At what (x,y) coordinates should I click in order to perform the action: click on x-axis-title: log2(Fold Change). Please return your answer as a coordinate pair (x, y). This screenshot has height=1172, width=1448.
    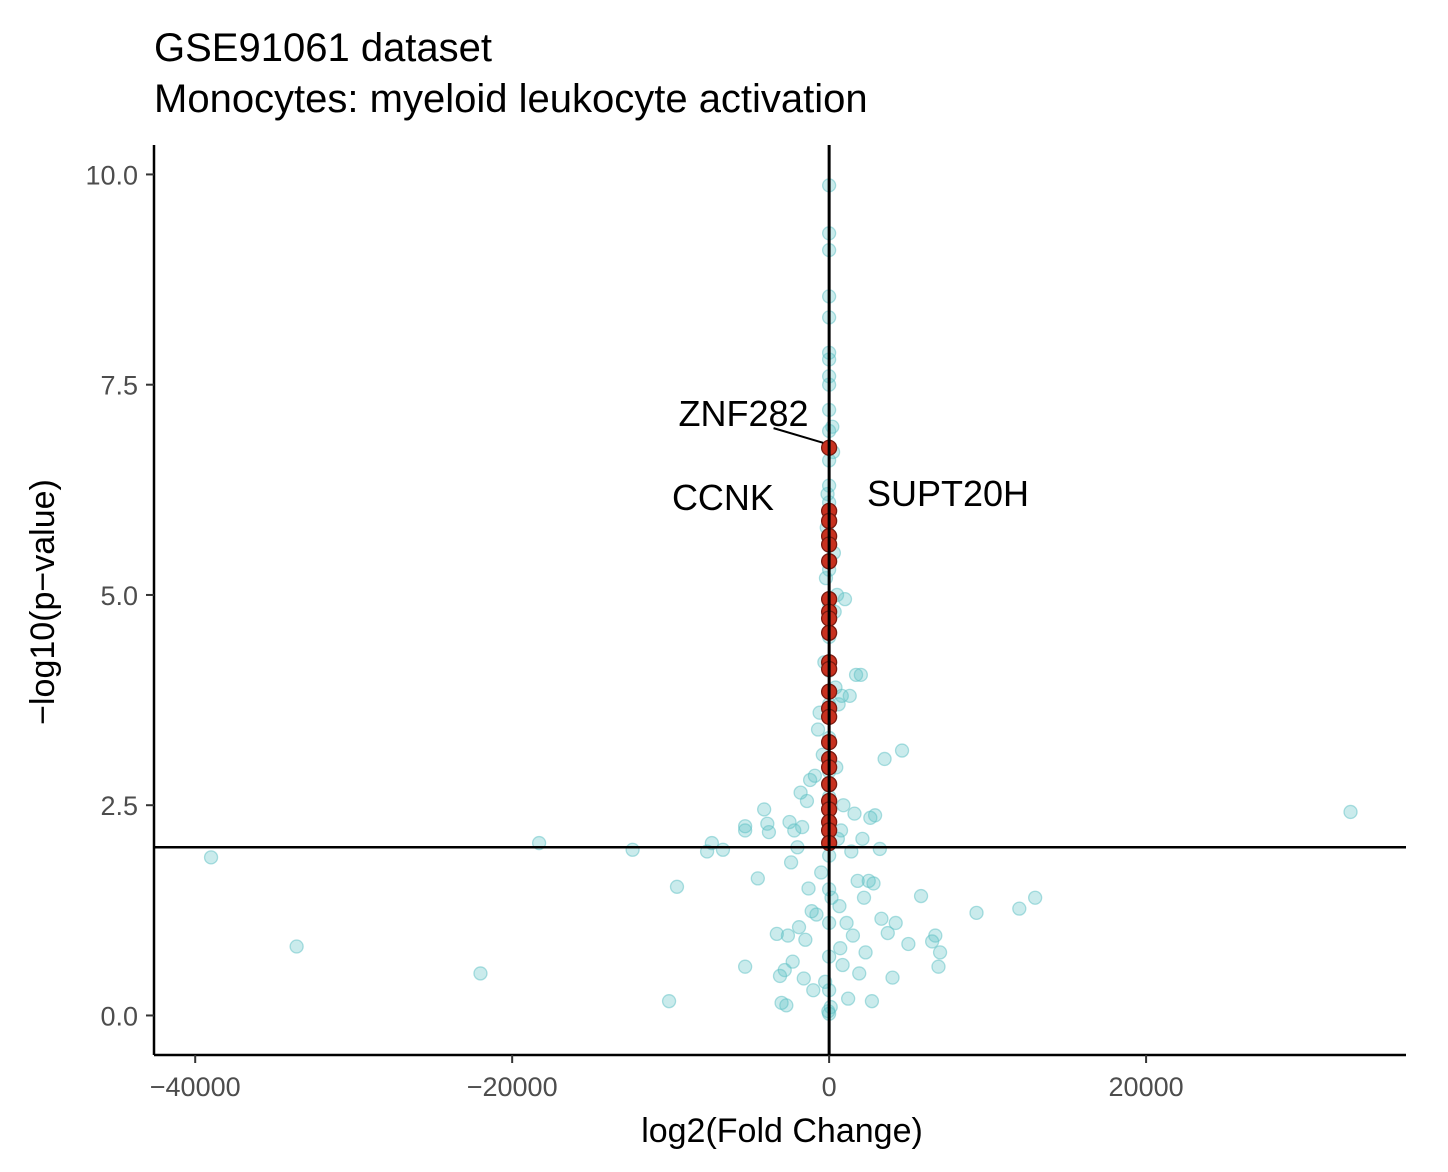
    Looking at the image, I should click on (782, 1131).